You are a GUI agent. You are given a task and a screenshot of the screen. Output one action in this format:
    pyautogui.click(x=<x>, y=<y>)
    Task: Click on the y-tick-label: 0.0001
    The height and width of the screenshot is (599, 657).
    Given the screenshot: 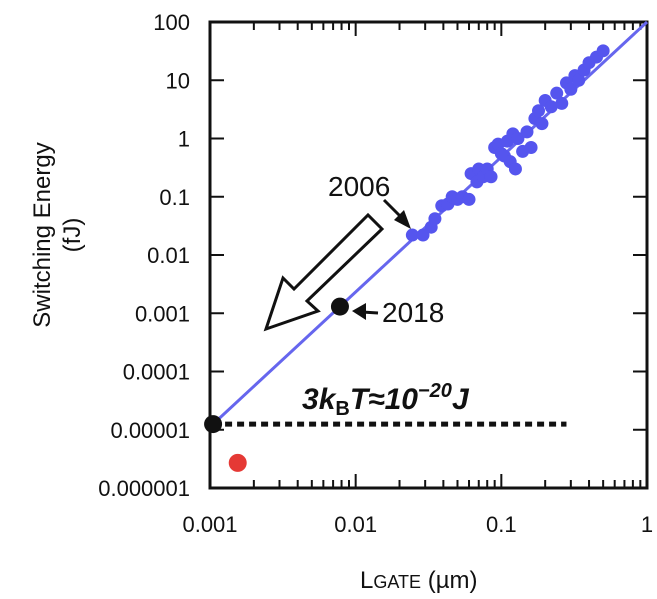 What is the action you would take?
    pyautogui.click(x=156, y=372)
    